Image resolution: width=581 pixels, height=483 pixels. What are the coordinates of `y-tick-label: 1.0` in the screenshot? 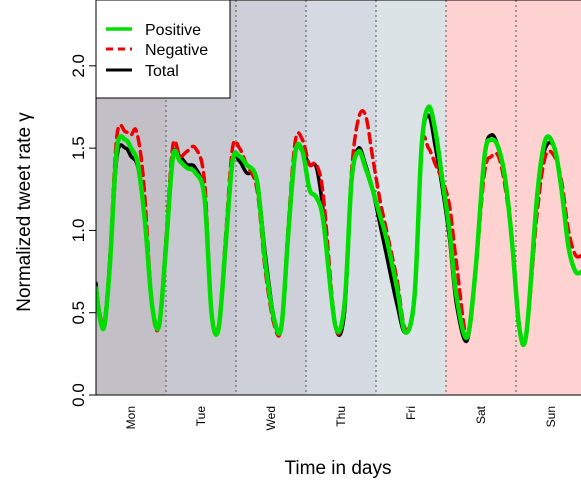 It's located at (78, 231).